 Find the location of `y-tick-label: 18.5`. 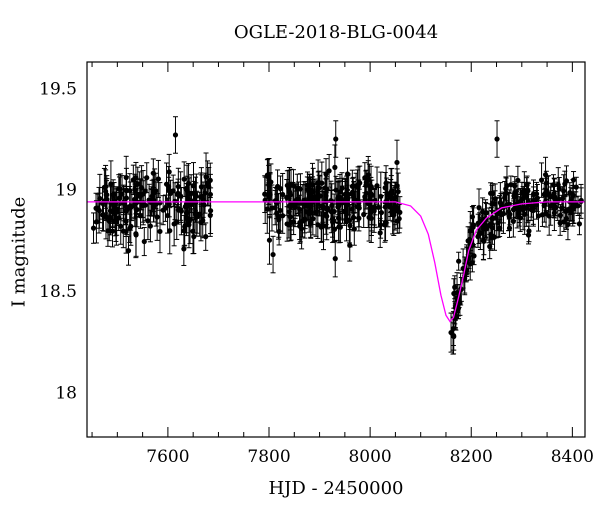

y-tick-label: 18.5 is located at coordinates (58, 292).